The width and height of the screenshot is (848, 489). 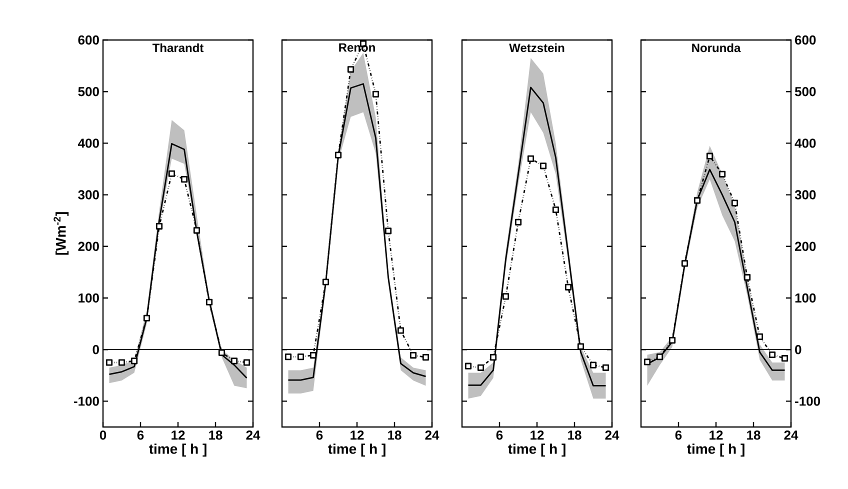 I want to click on chart-title: Tharandt, so click(x=178, y=47).